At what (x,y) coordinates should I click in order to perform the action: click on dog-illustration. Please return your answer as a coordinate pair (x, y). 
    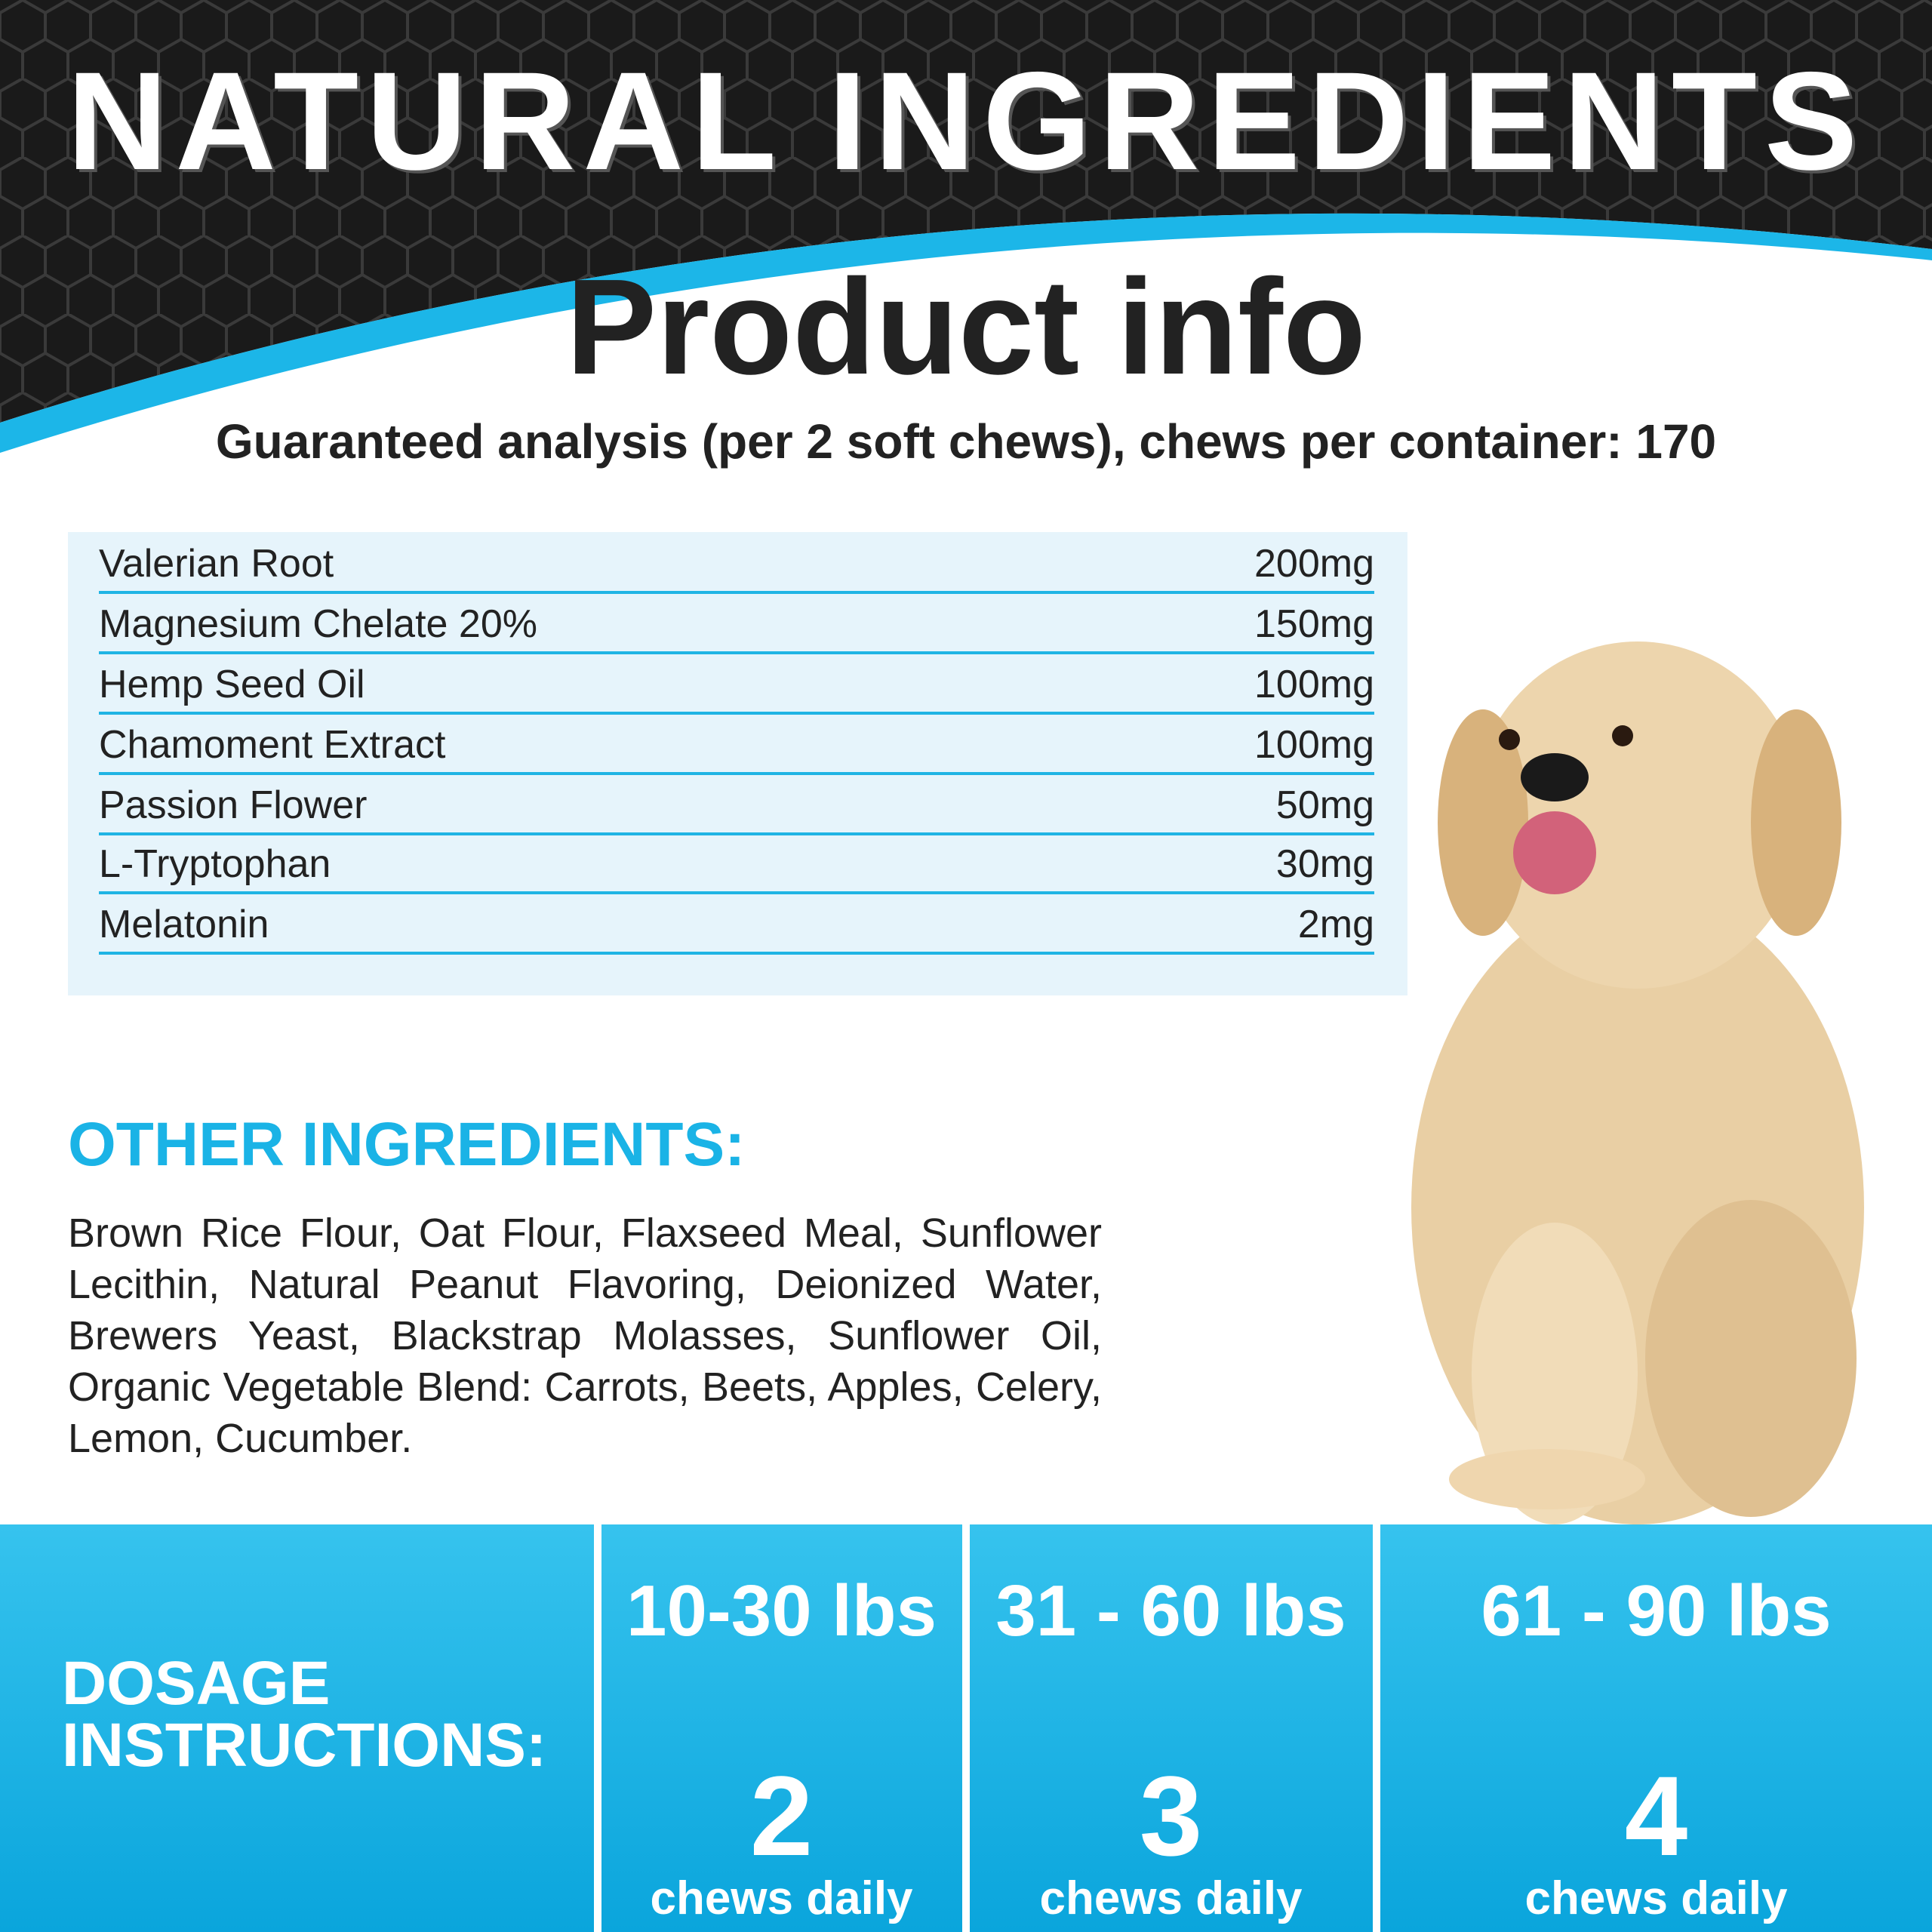
    Looking at the image, I should click on (1637, 1082).